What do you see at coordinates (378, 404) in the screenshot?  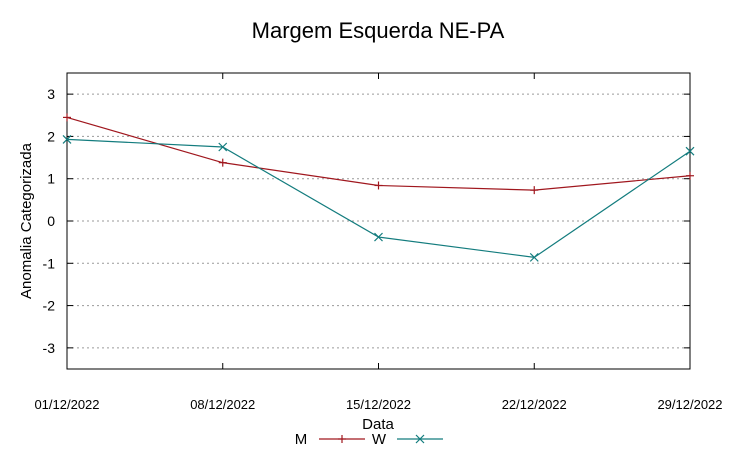 I see `x-tick-label: 15/12/2022` at bounding box center [378, 404].